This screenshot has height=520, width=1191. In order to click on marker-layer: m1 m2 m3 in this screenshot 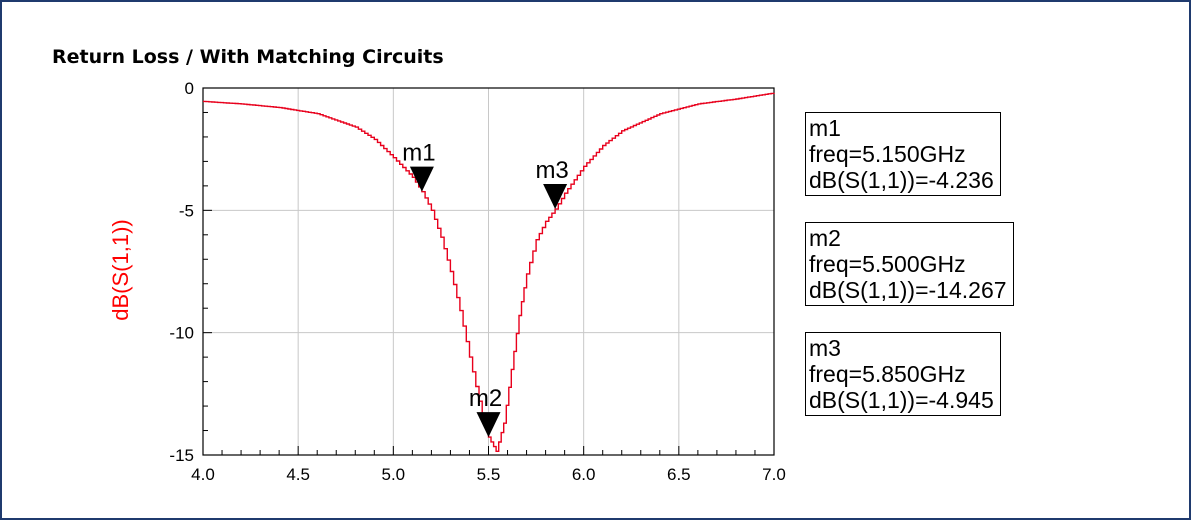, I will do `click(485, 289)`.